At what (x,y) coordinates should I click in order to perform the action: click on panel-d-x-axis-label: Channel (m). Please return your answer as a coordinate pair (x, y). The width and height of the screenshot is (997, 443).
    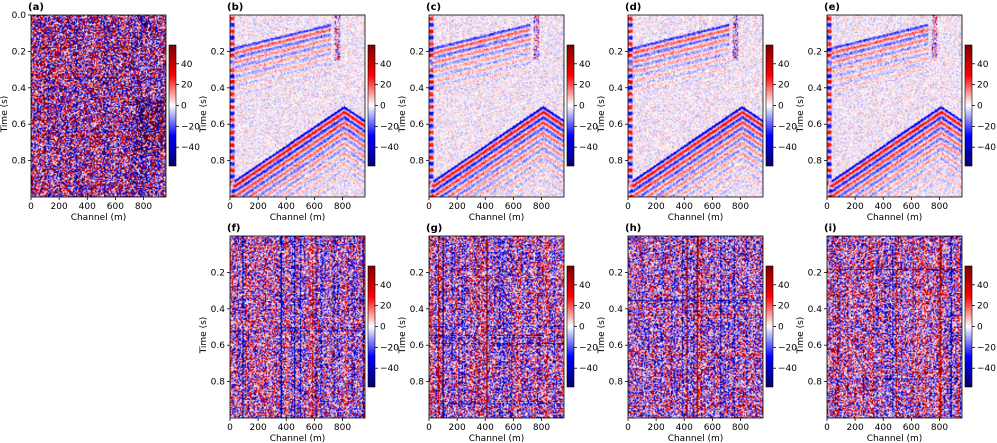
    Looking at the image, I should click on (696, 218).